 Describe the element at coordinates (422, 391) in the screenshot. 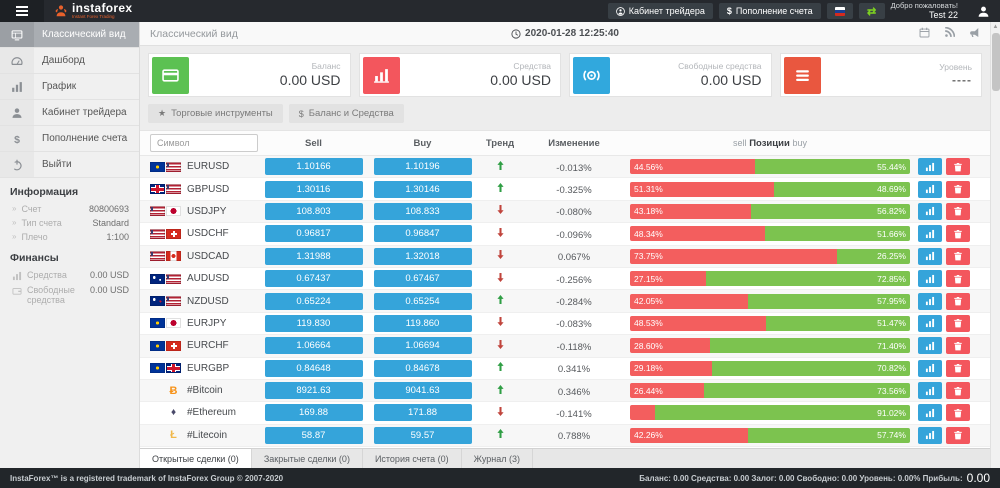

I see `buy-price-button: 9041.63` at that location.